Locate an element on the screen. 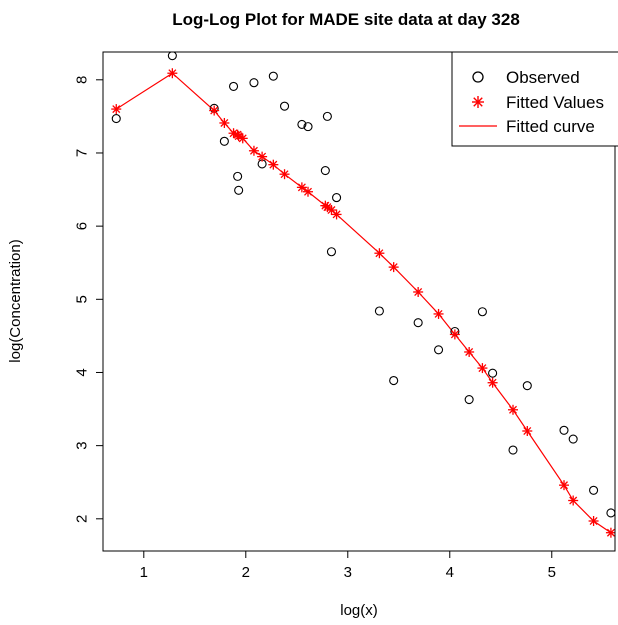  x-axis-label: log(x) is located at coordinates (359, 610).